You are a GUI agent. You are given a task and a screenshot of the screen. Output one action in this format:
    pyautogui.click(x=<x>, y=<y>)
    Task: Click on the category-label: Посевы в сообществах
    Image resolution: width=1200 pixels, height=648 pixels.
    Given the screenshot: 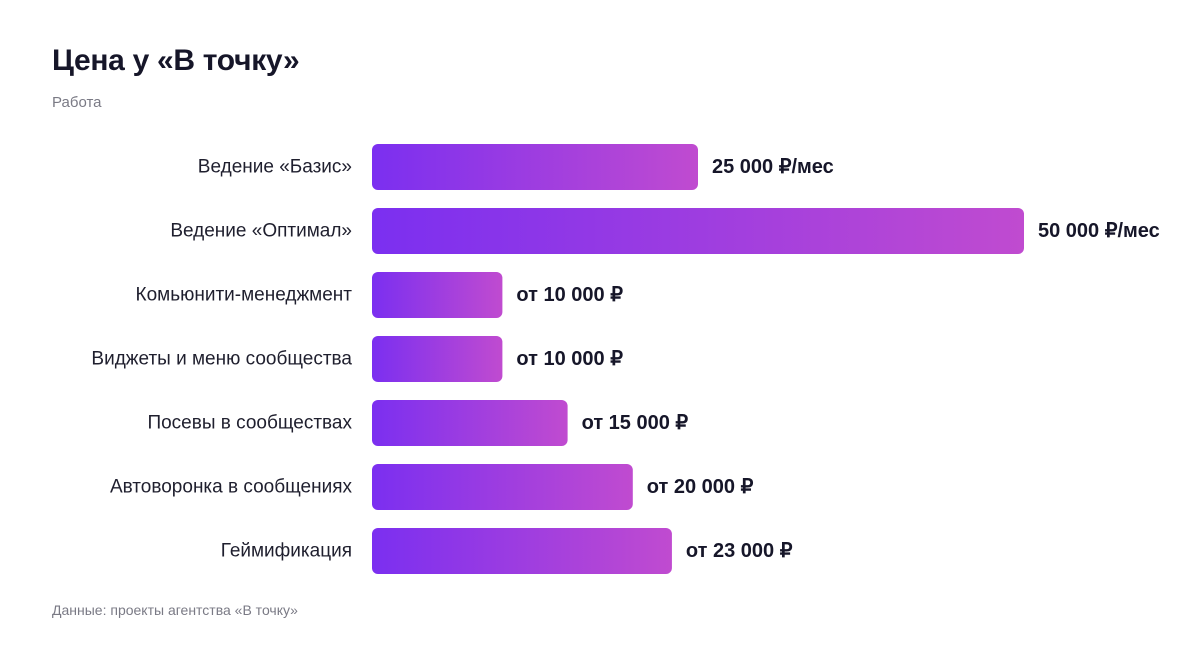 What is the action you would take?
    pyautogui.click(x=249, y=423)
    